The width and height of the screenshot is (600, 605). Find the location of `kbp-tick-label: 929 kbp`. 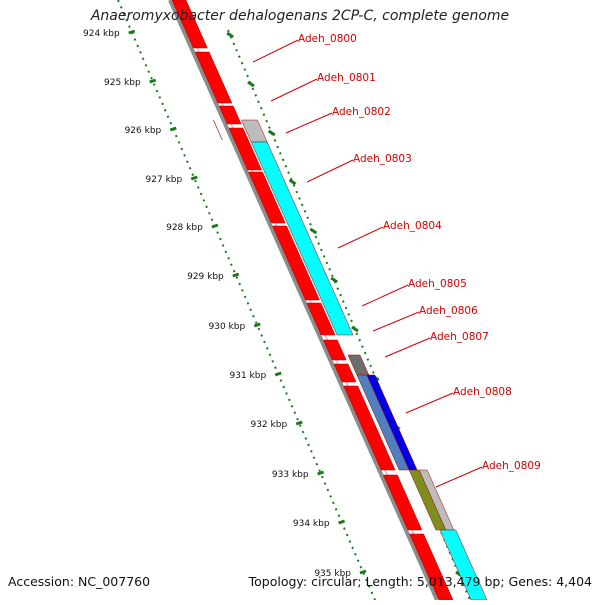

kbp-tick-label: 929 kbp is located at coordinates (205, 277).